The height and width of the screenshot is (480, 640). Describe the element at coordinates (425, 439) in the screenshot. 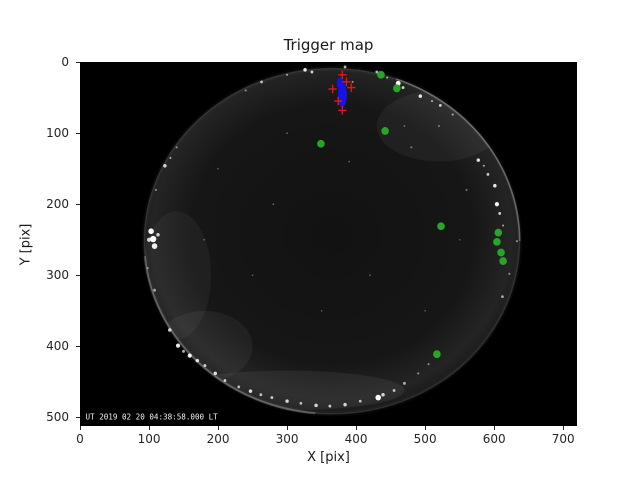

I see `x-tick-label: 500` at that location.